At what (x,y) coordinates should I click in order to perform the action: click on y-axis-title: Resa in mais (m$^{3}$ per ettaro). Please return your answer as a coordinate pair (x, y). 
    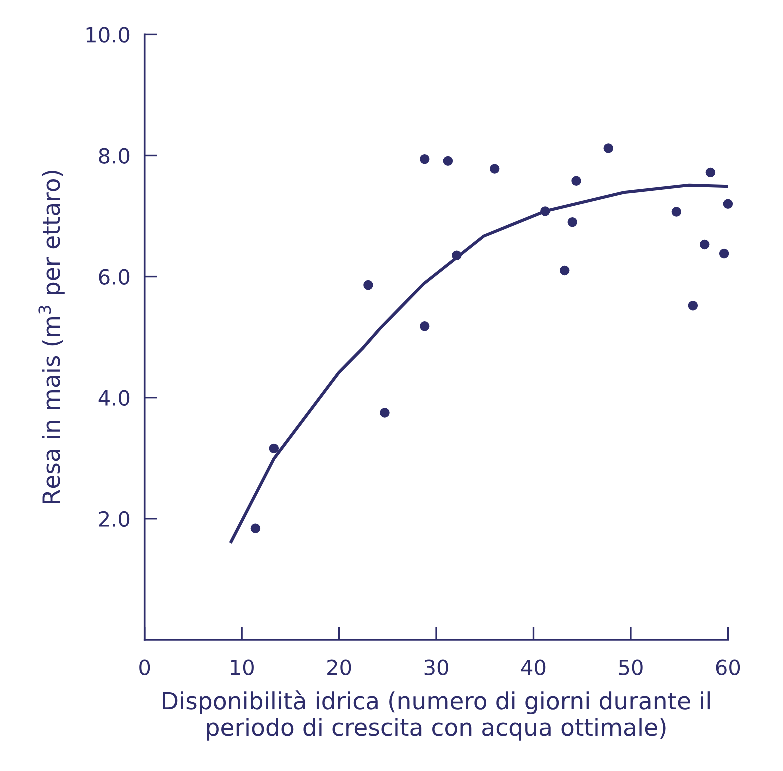
    Looking at the image, I should click on (51, 337).